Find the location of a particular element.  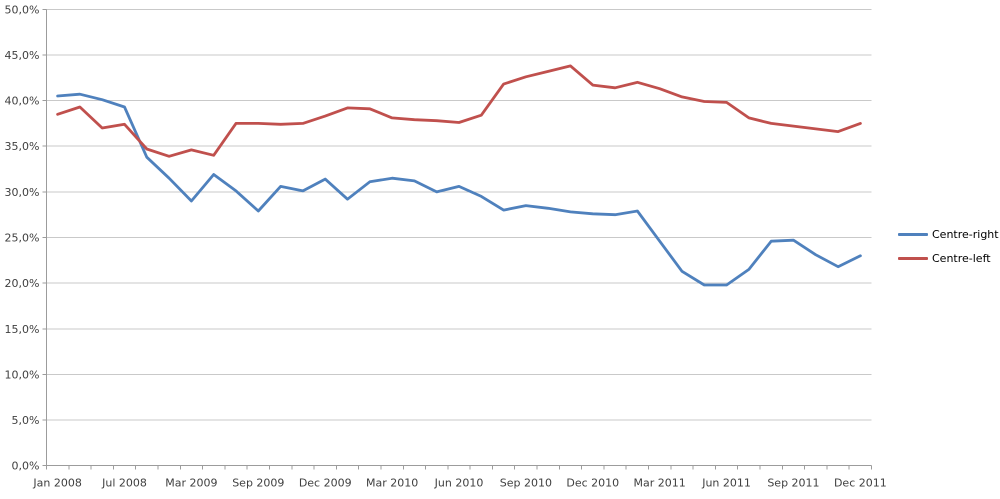

x-tick-label: Dec 2010 is located at coordinates (592, 483).